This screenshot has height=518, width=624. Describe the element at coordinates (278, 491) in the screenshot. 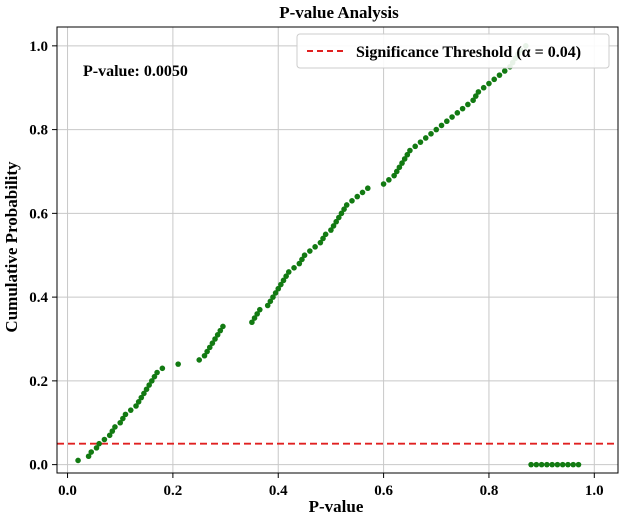

I see `x-tick-label: 0.4` at that location.